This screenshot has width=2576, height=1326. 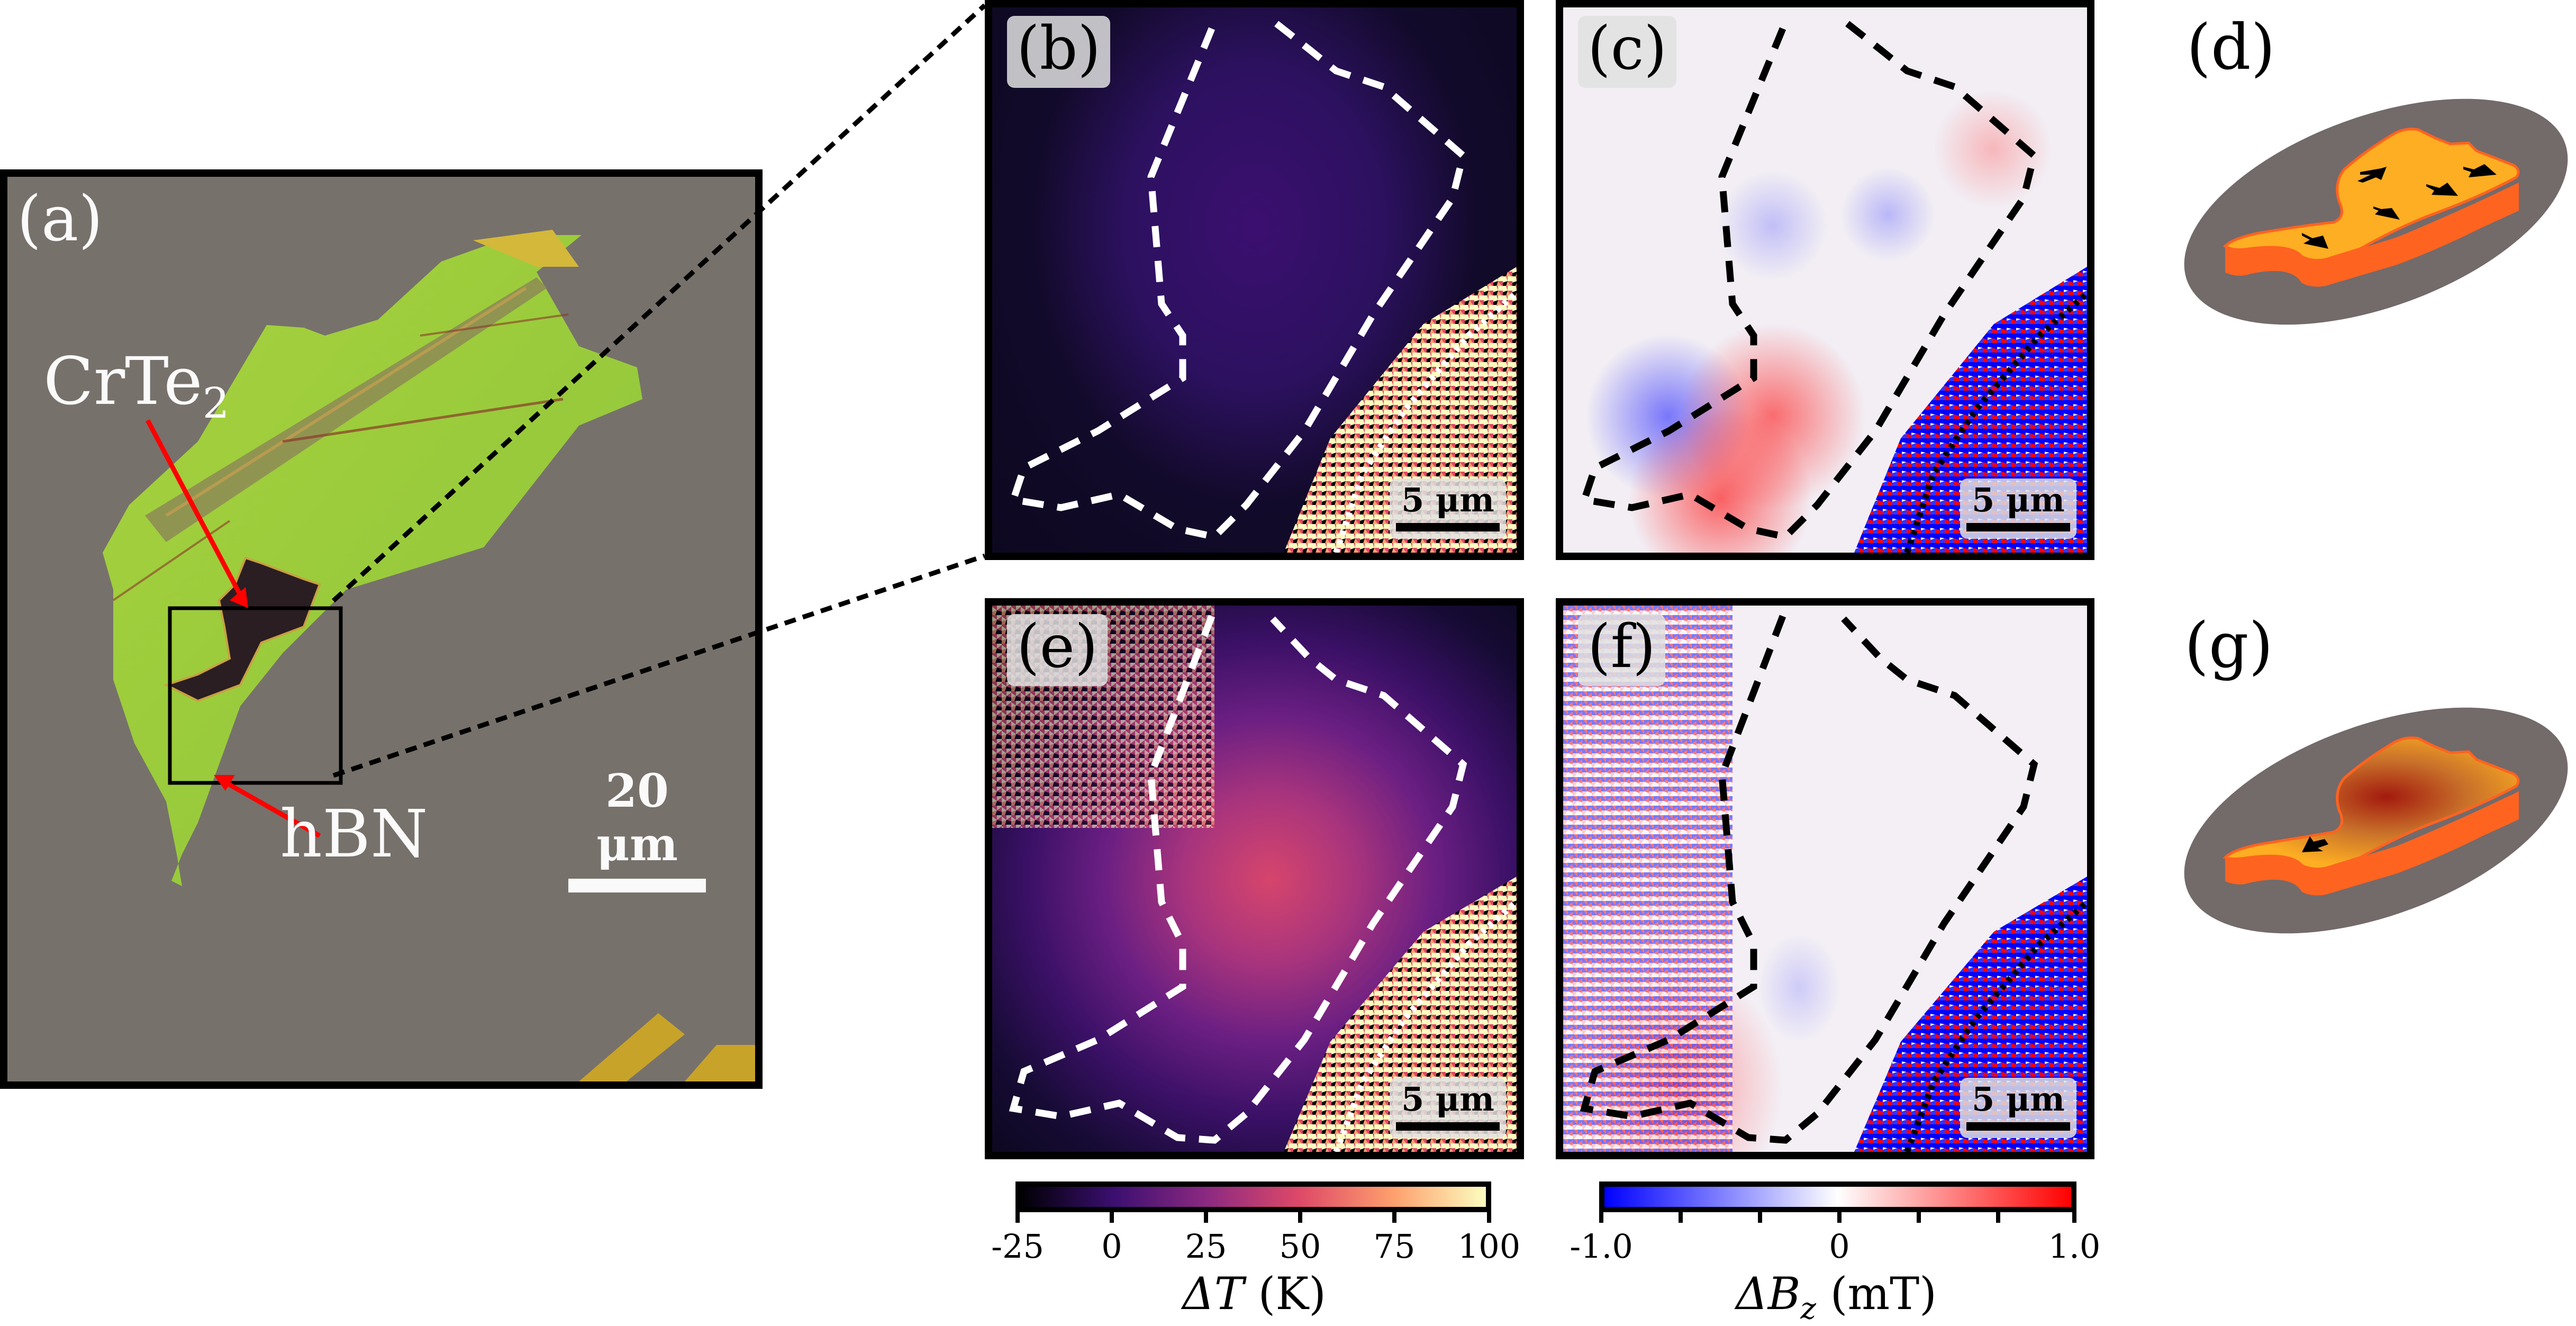 I want to click on panel-label-a: (a), so click(x=60, y=218).